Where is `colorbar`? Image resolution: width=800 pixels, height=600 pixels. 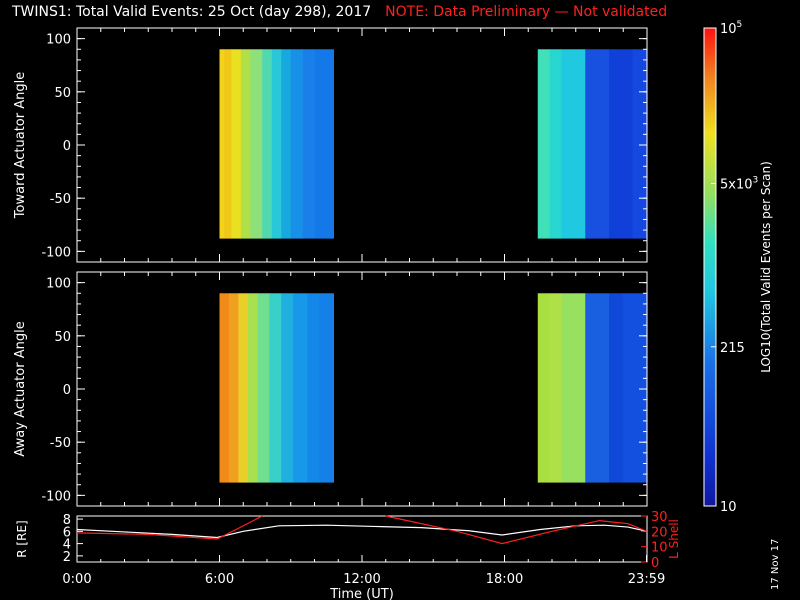 colorbar is located at coordinates (710, 267).